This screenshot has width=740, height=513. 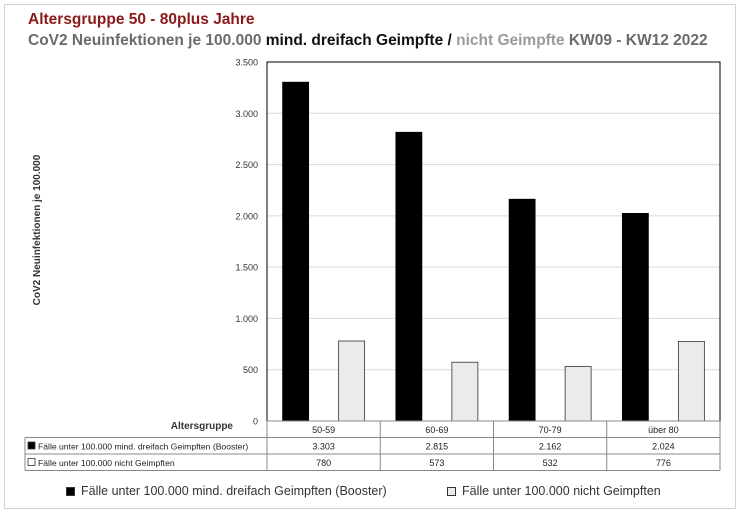 What do you see at coordinates (147, 40) in the screenshot?
I see `subtitle-part-1: CoV2 Neuinfektionen je 100.000` at bounding box center [147, 40].